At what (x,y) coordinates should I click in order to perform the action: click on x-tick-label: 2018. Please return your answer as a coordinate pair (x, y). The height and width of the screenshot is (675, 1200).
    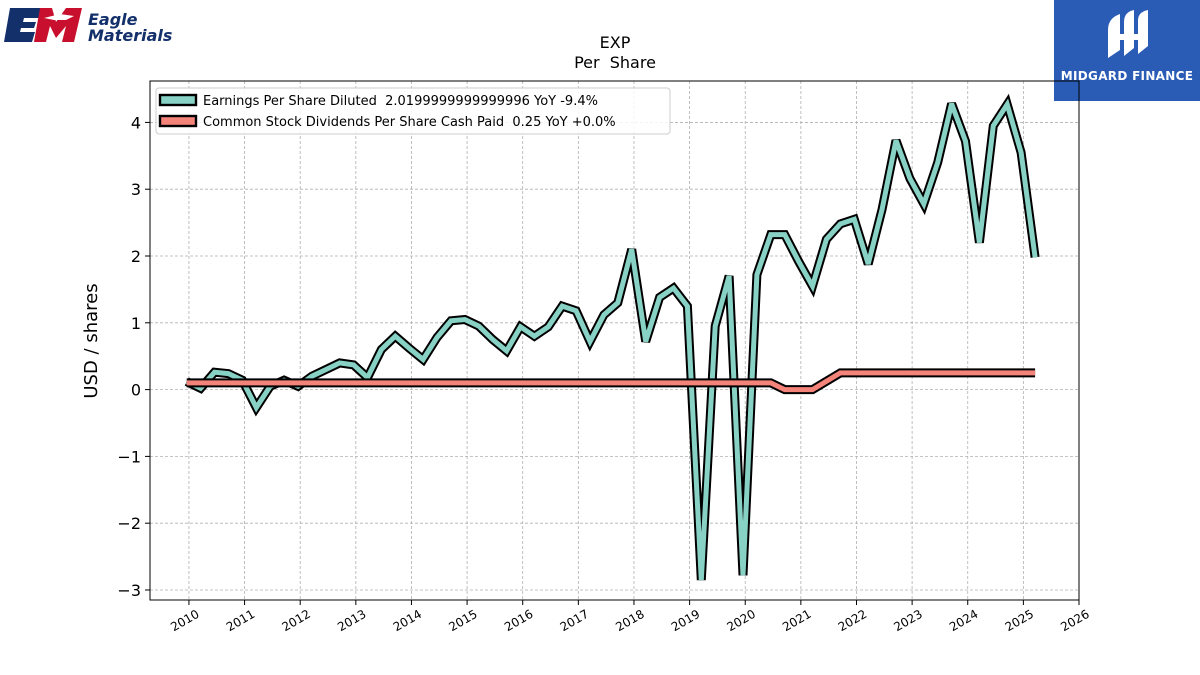
    Looking at the image, I should click on (629, 620).